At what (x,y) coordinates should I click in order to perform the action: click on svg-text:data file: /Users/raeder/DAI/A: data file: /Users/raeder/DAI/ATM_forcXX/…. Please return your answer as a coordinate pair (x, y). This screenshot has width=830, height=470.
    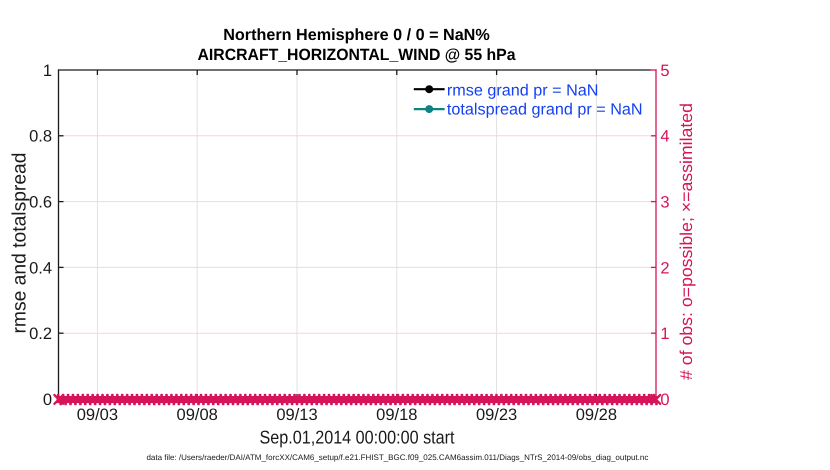
    Looking at the image, I should click on (397, 457).